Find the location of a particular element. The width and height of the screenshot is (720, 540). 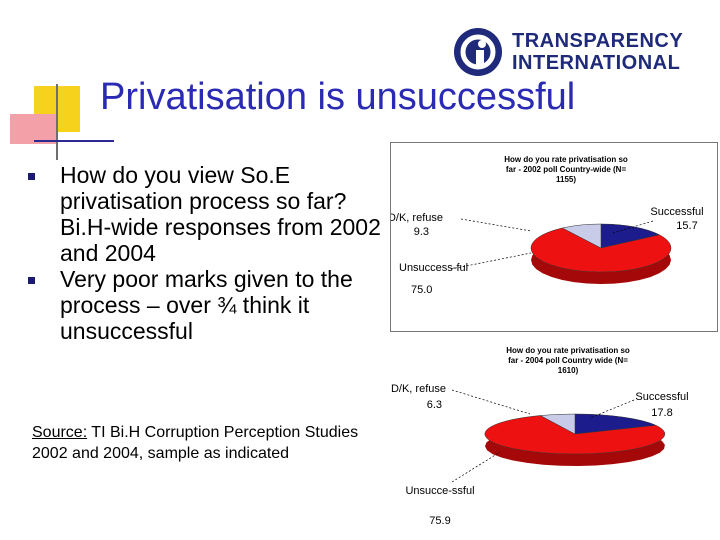

logo-line1: TRANSPARENCY is located at coordinates (598, 41).